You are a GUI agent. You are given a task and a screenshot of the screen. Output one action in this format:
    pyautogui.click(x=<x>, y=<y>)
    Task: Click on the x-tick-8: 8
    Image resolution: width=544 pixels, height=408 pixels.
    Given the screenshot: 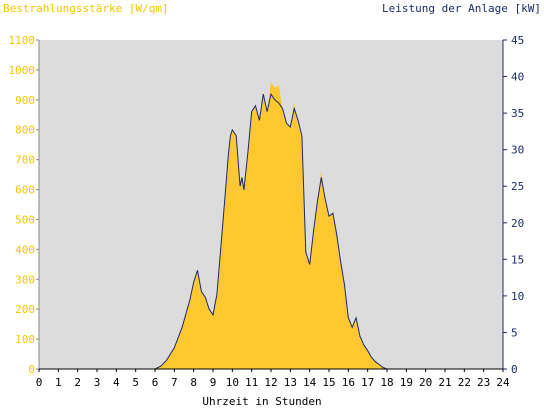 What is the action you would take?
    pyautogui.click(x=193, y=382)
    